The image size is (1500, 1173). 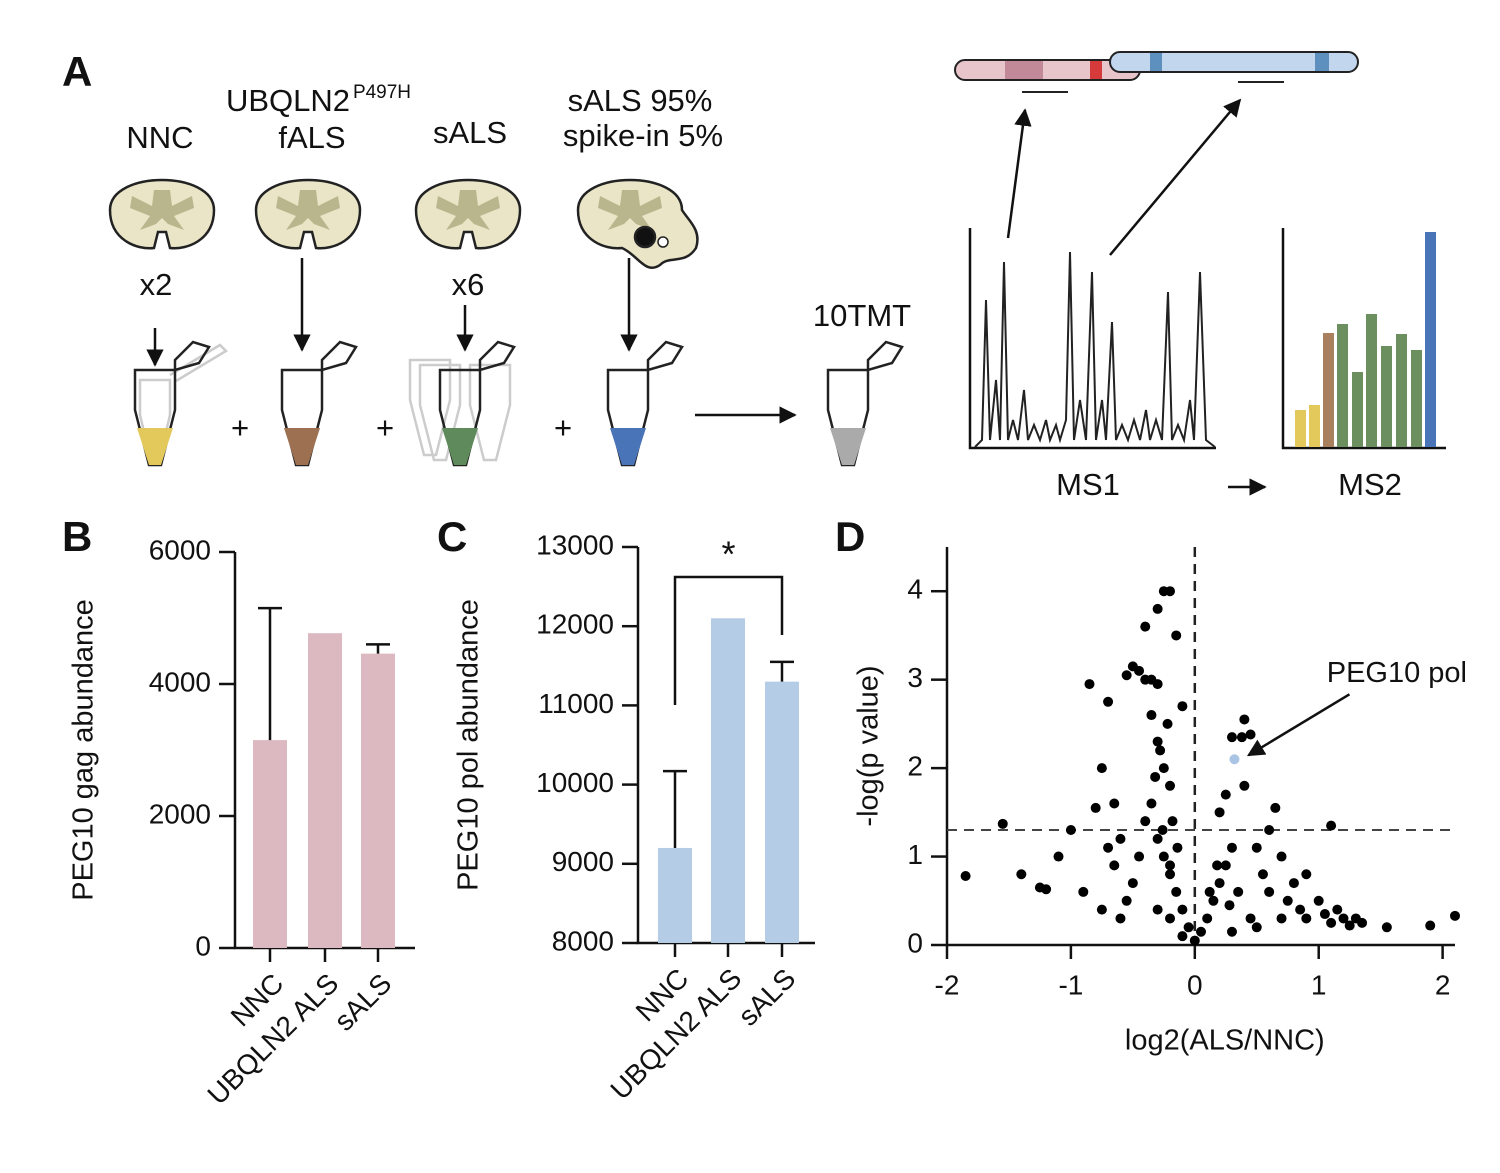 I want to click on y-tick-label: 6000, so click(x=180, y=549).